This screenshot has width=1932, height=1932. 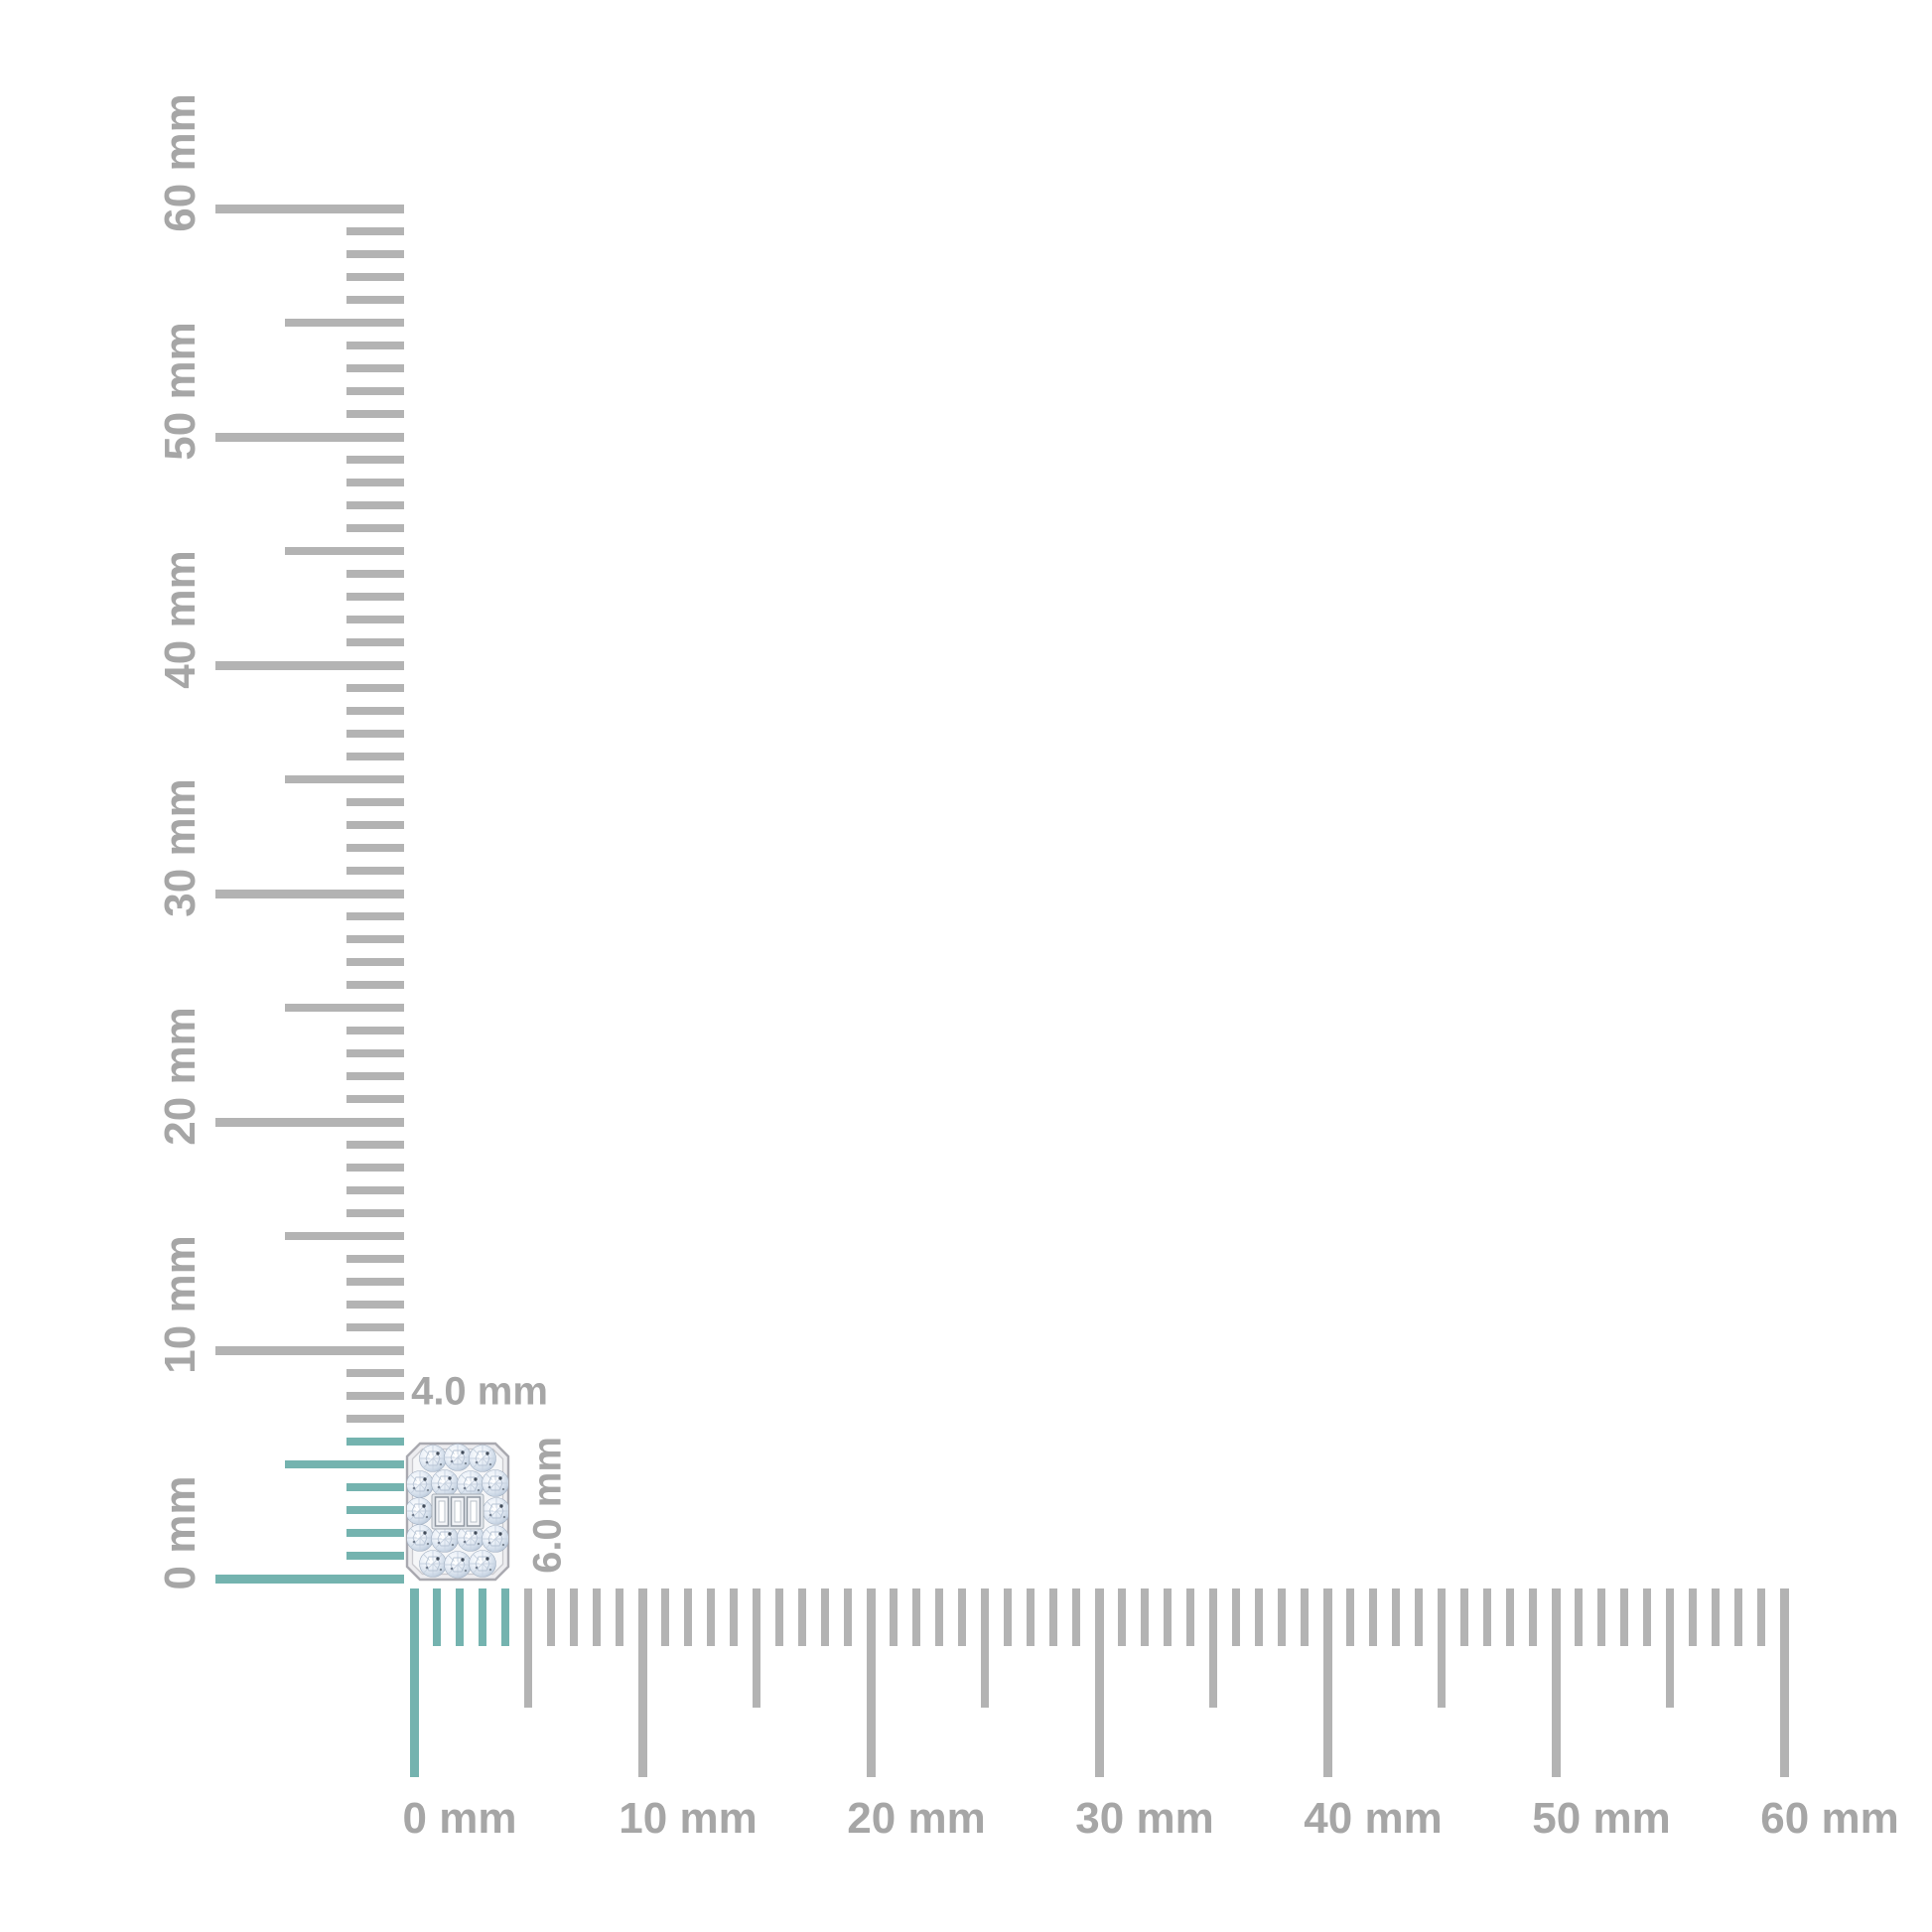 I want to click on horizontal-ruler-tick-30mm, so click(x=1099, y=1682).